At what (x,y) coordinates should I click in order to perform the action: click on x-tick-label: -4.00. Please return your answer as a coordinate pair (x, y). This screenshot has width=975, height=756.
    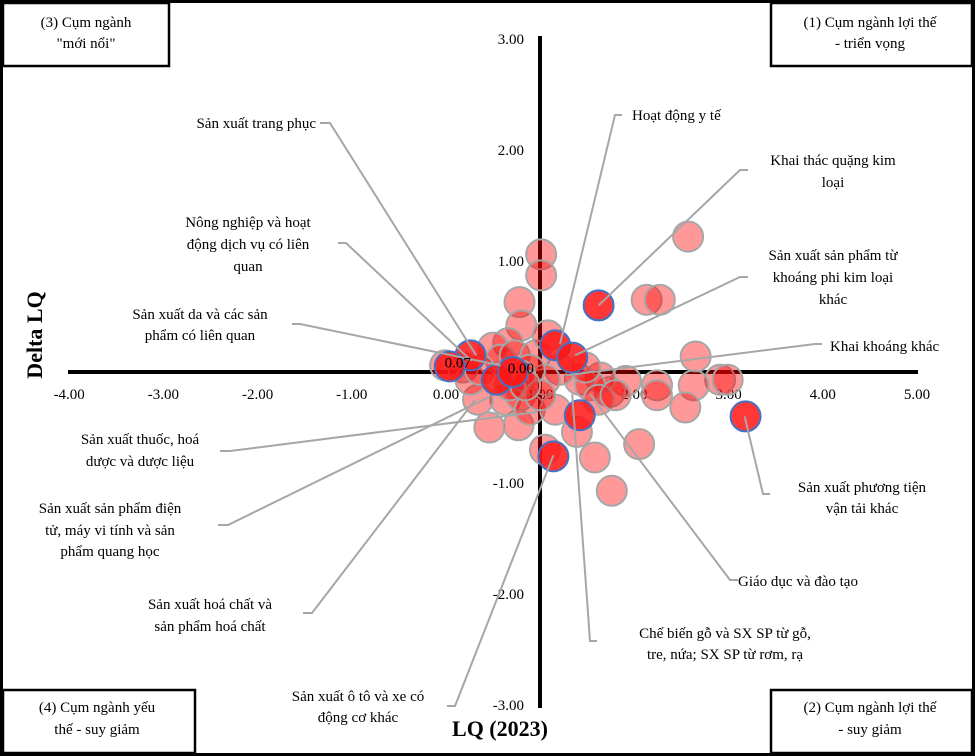
    Looking at the image, I should click on (69, 395).